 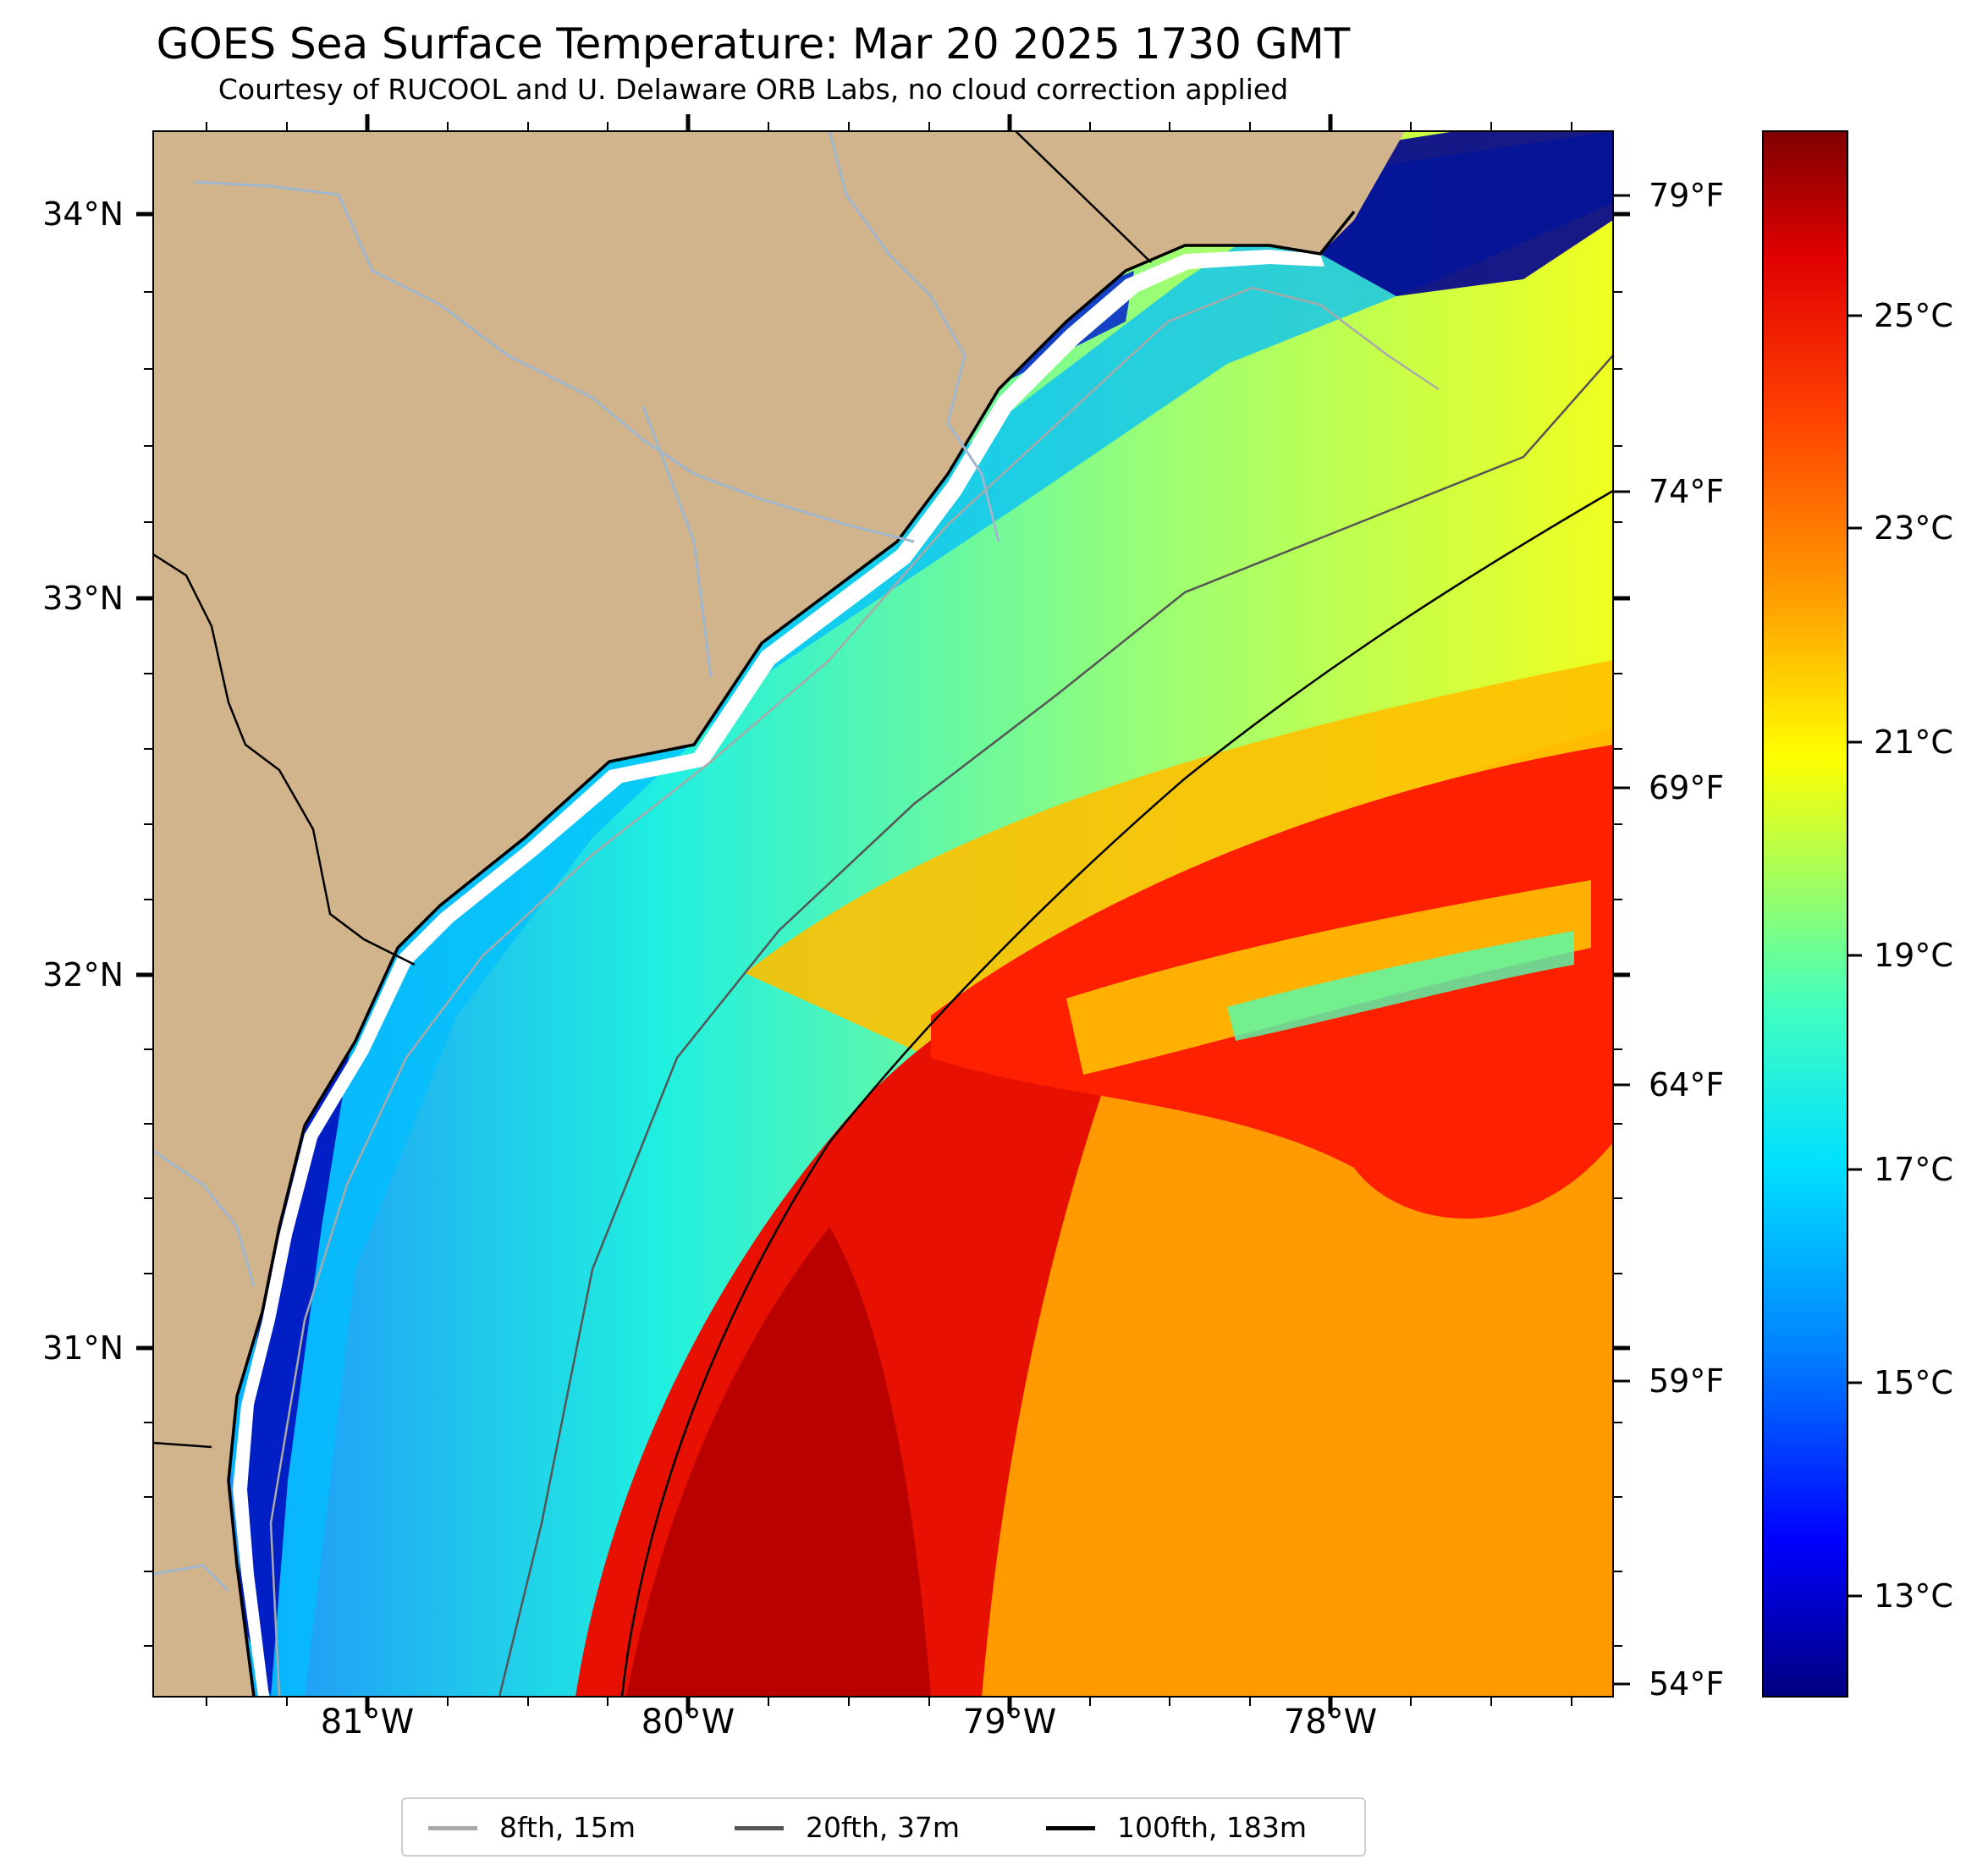 What do you see at coordinates (83, 214) in the screenshot?
I see `lat-label: 34°N` at bounding box center [83, 214].